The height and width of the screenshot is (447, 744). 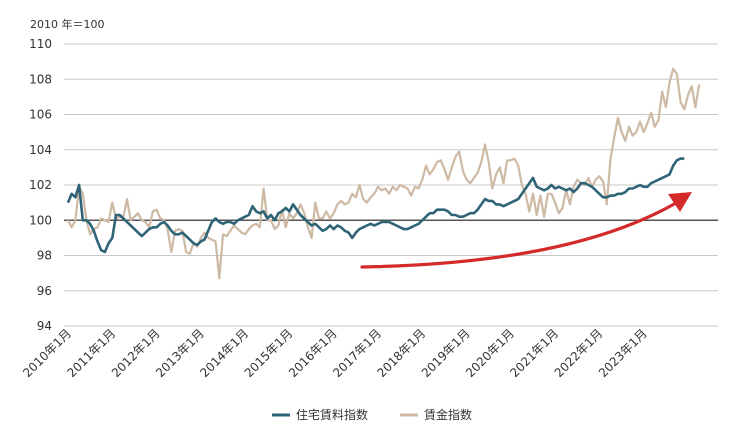 What do you see at coordinates (40, 44) in the screenshot?
I see `y-tick-label: 110` at bounding box center [40, 44].